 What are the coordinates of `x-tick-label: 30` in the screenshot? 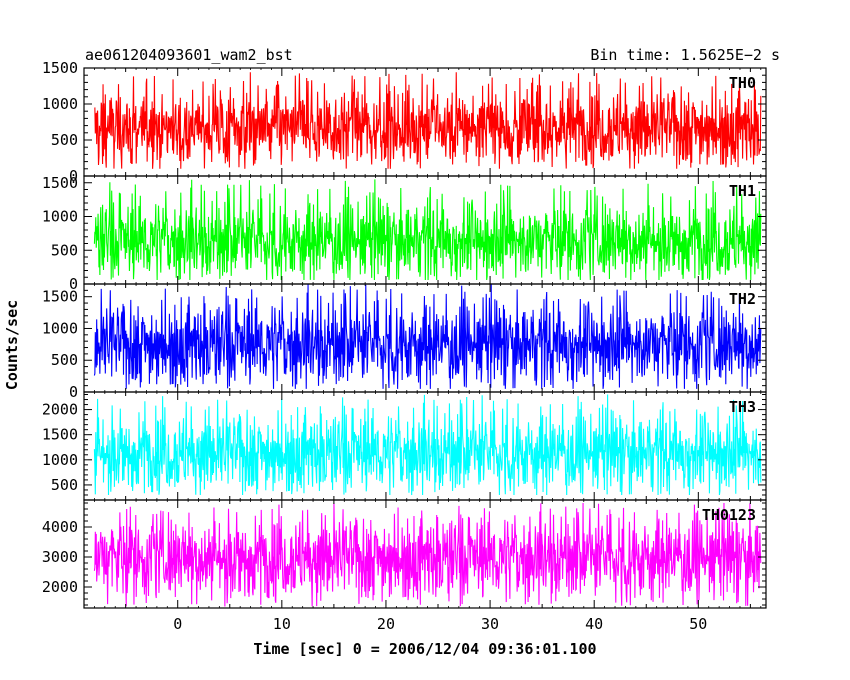 It's located at (490, 624).